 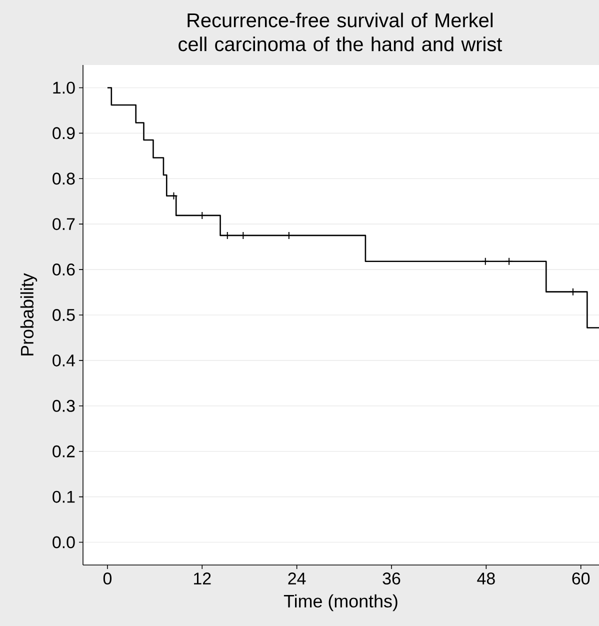 What do you see at coordinates (486, 578) in the screenshot?
I see `x-tick-label: 48` at bounding box center [486, 578].